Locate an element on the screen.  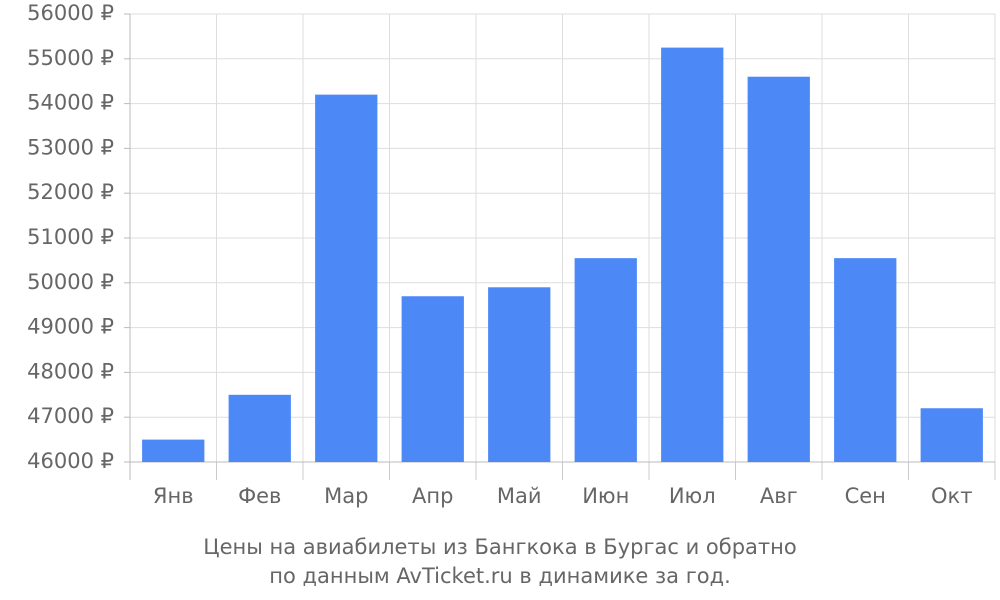
y-tick-label: 52000 ₽ is located at coordinates (70, 192).